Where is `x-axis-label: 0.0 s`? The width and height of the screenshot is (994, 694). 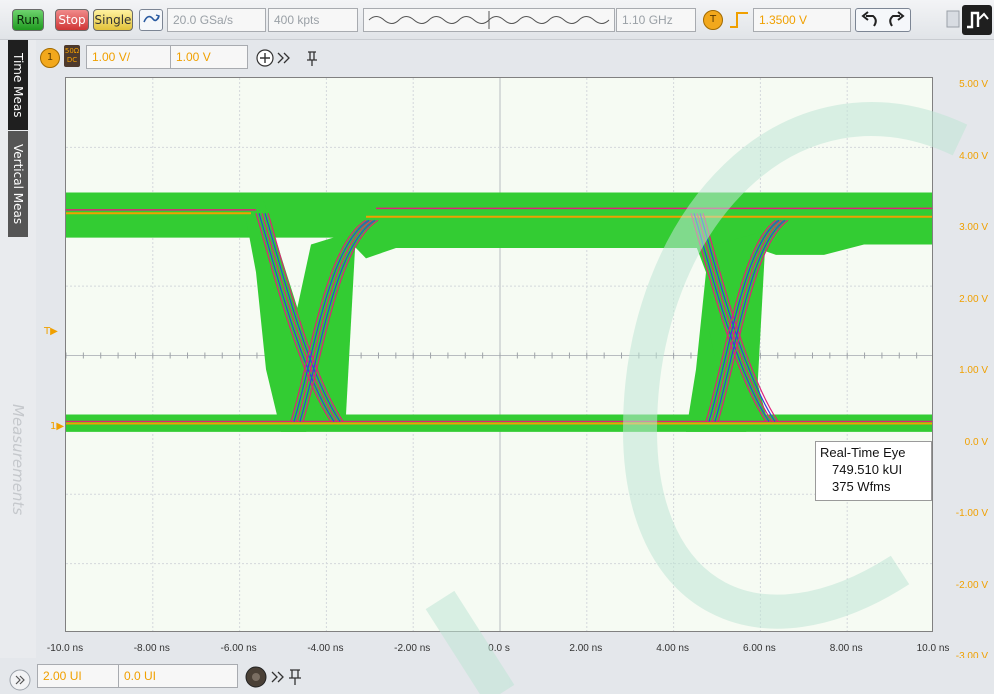
x-axis-label: 0.0 s is located at coordinates (499, 648).